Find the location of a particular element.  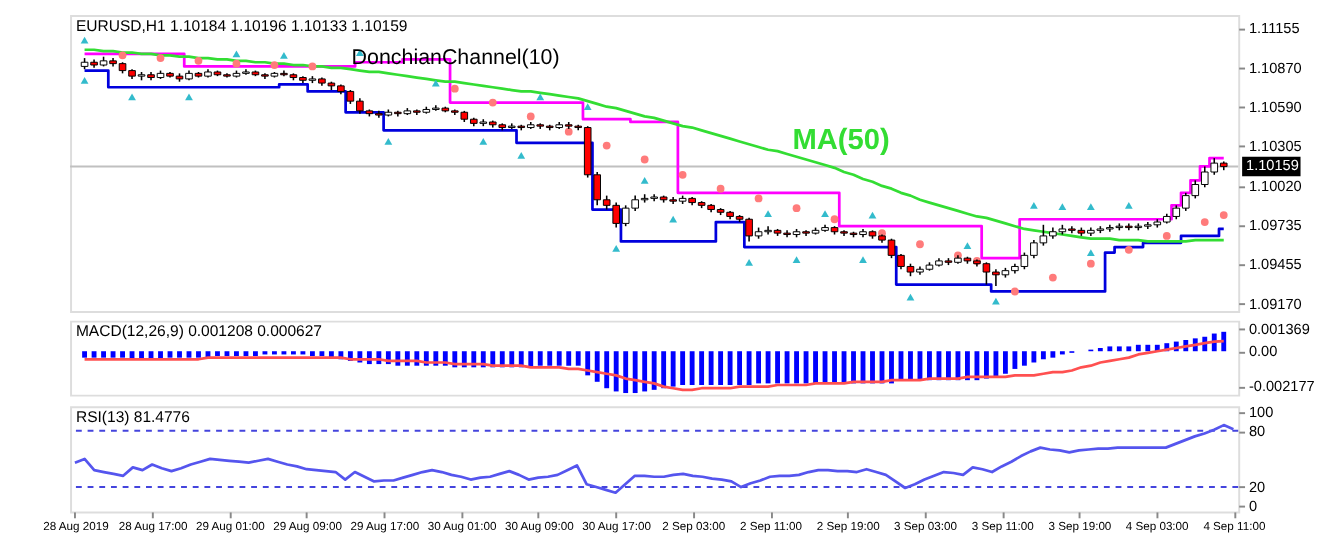

chart-title: RSI(13) 81.4776 is located at coordinates (132, 416).